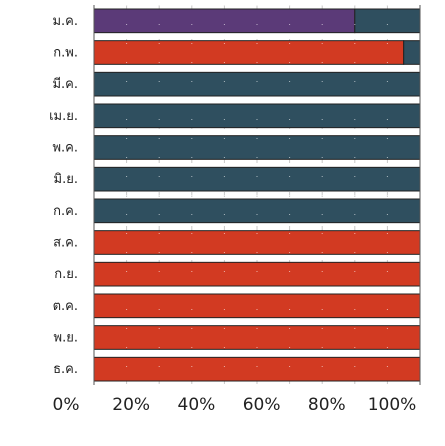 Image resolution: width=445 pixels, height=446 pixels. I want to click on x-tick-label: 40%, so click(197, 405).